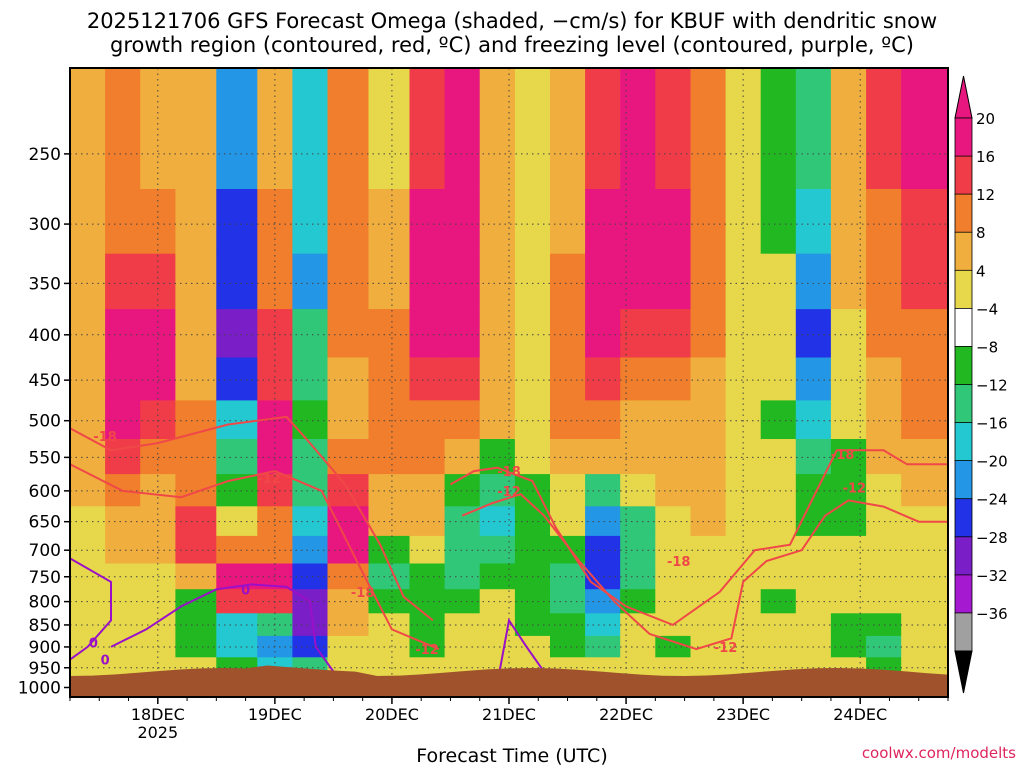 The image size is (1024, 768). What do you see at coordinates (45, 603) in the screenshot?
I see `y-tick-label: 800` at bounding box center [45, 603].